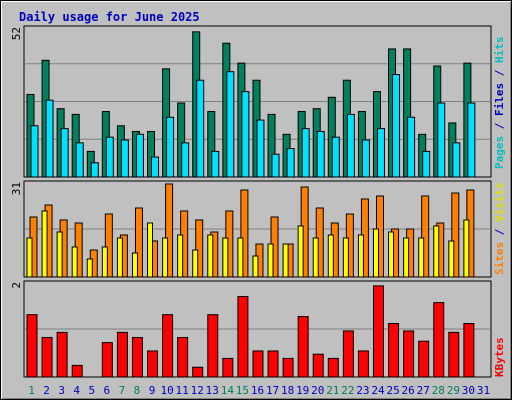 The height and width of the screenshot is (401, 512). What do you see at coordinates (76, 390) in the screenshot?
I see `x-tick-label: 4` at bounding box center [76, 390].